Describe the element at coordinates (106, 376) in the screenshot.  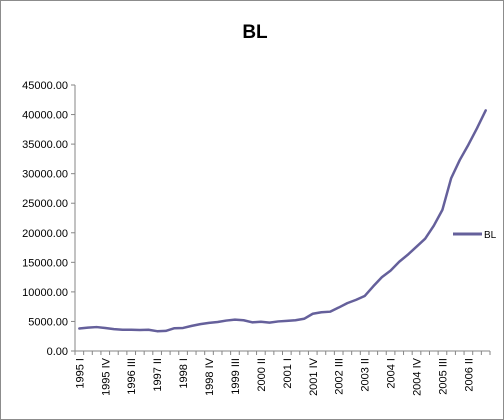
I see `x-tick-label: 1995 IV` at that location.